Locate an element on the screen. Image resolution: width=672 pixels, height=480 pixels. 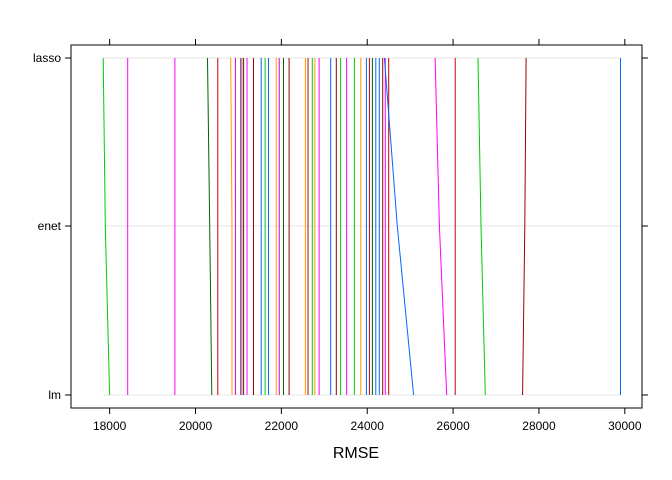
x-tick-label: 30000 is located at coordinates (625, 426).